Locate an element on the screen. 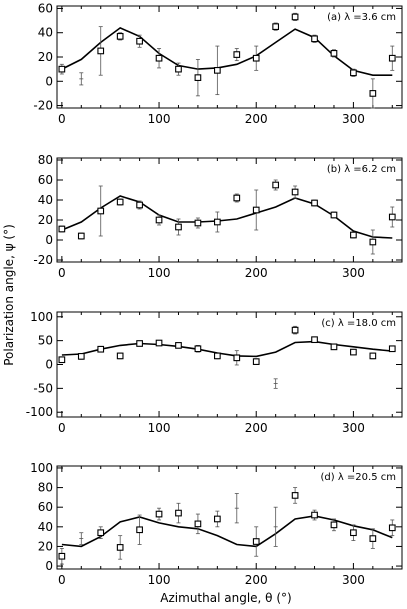 The image size is (407, 609). y-axis-title: Polarization angle, ψ (°) is located at coordinates (9, 295).